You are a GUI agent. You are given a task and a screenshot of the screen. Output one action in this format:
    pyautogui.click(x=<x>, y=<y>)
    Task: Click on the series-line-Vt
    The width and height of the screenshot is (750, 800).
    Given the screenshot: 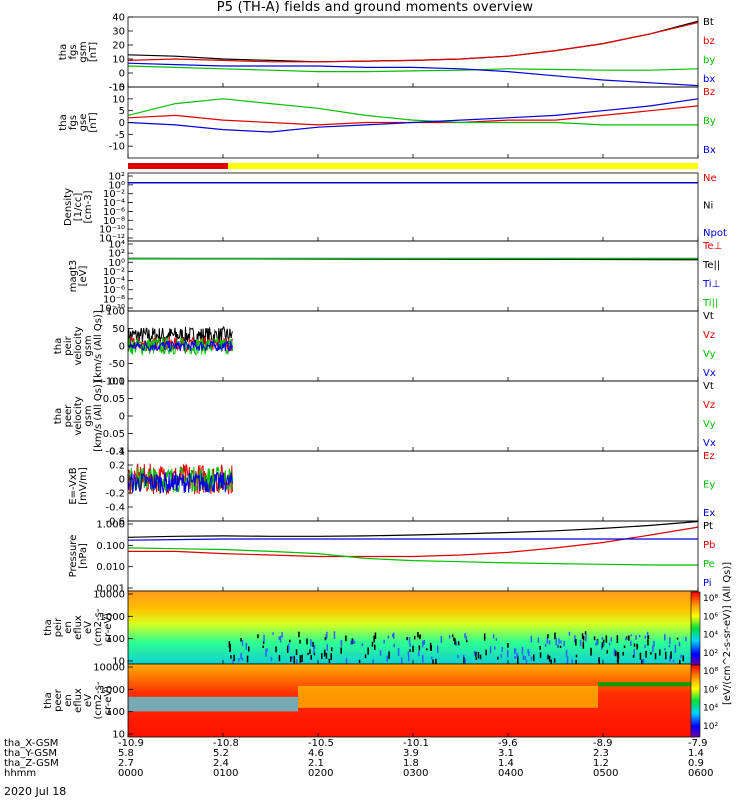 What is the action you would take?
    pyautogui.click(x=180, y=335)
    